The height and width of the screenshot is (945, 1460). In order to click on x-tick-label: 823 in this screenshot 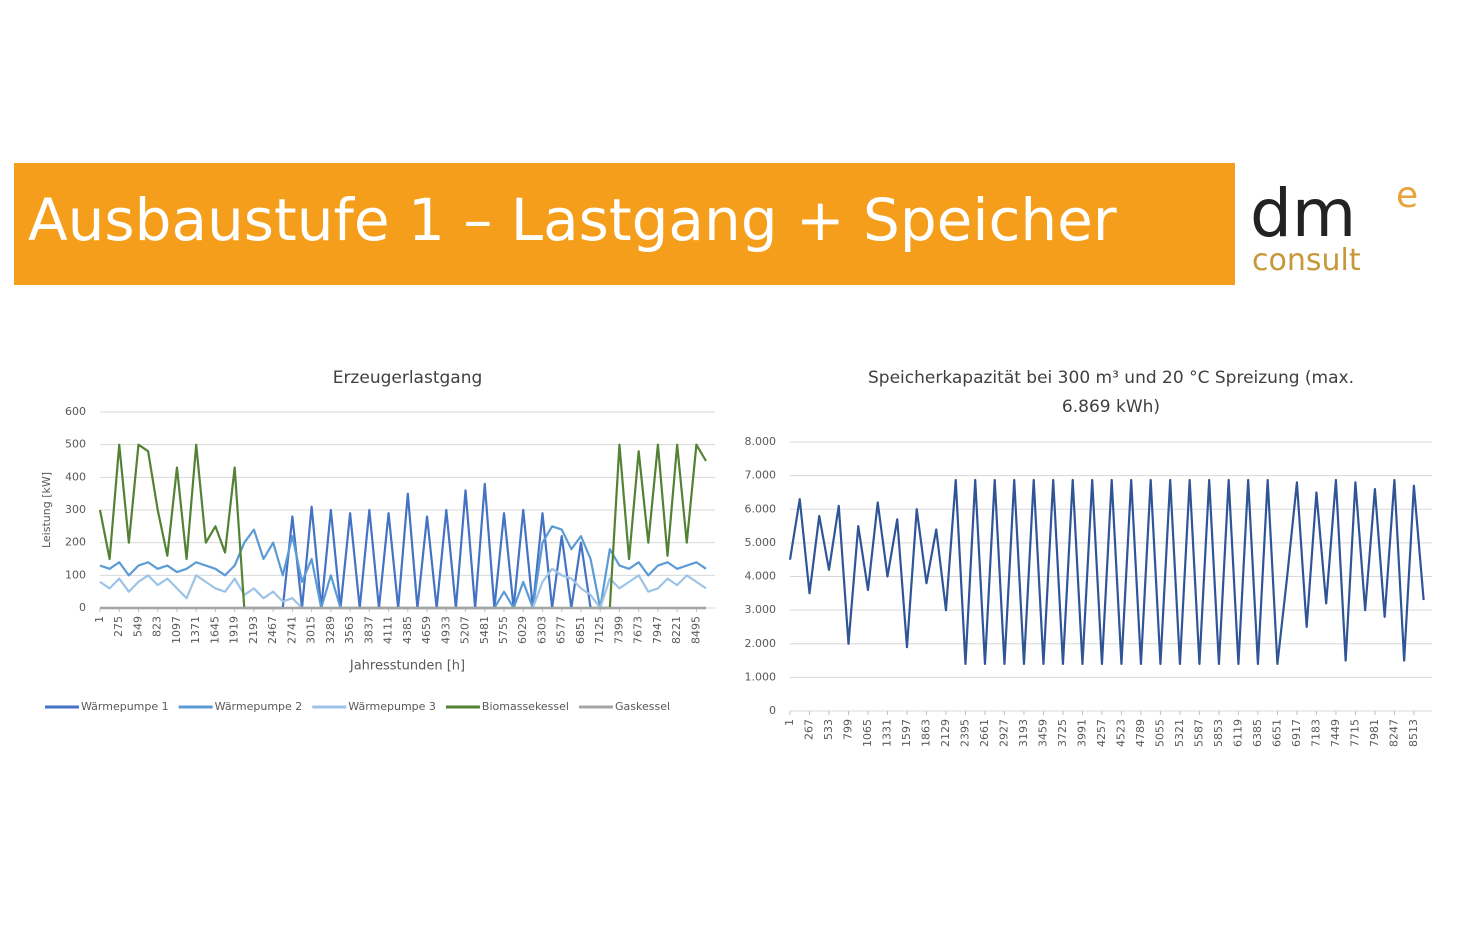, I will do `click(157, 626)`.